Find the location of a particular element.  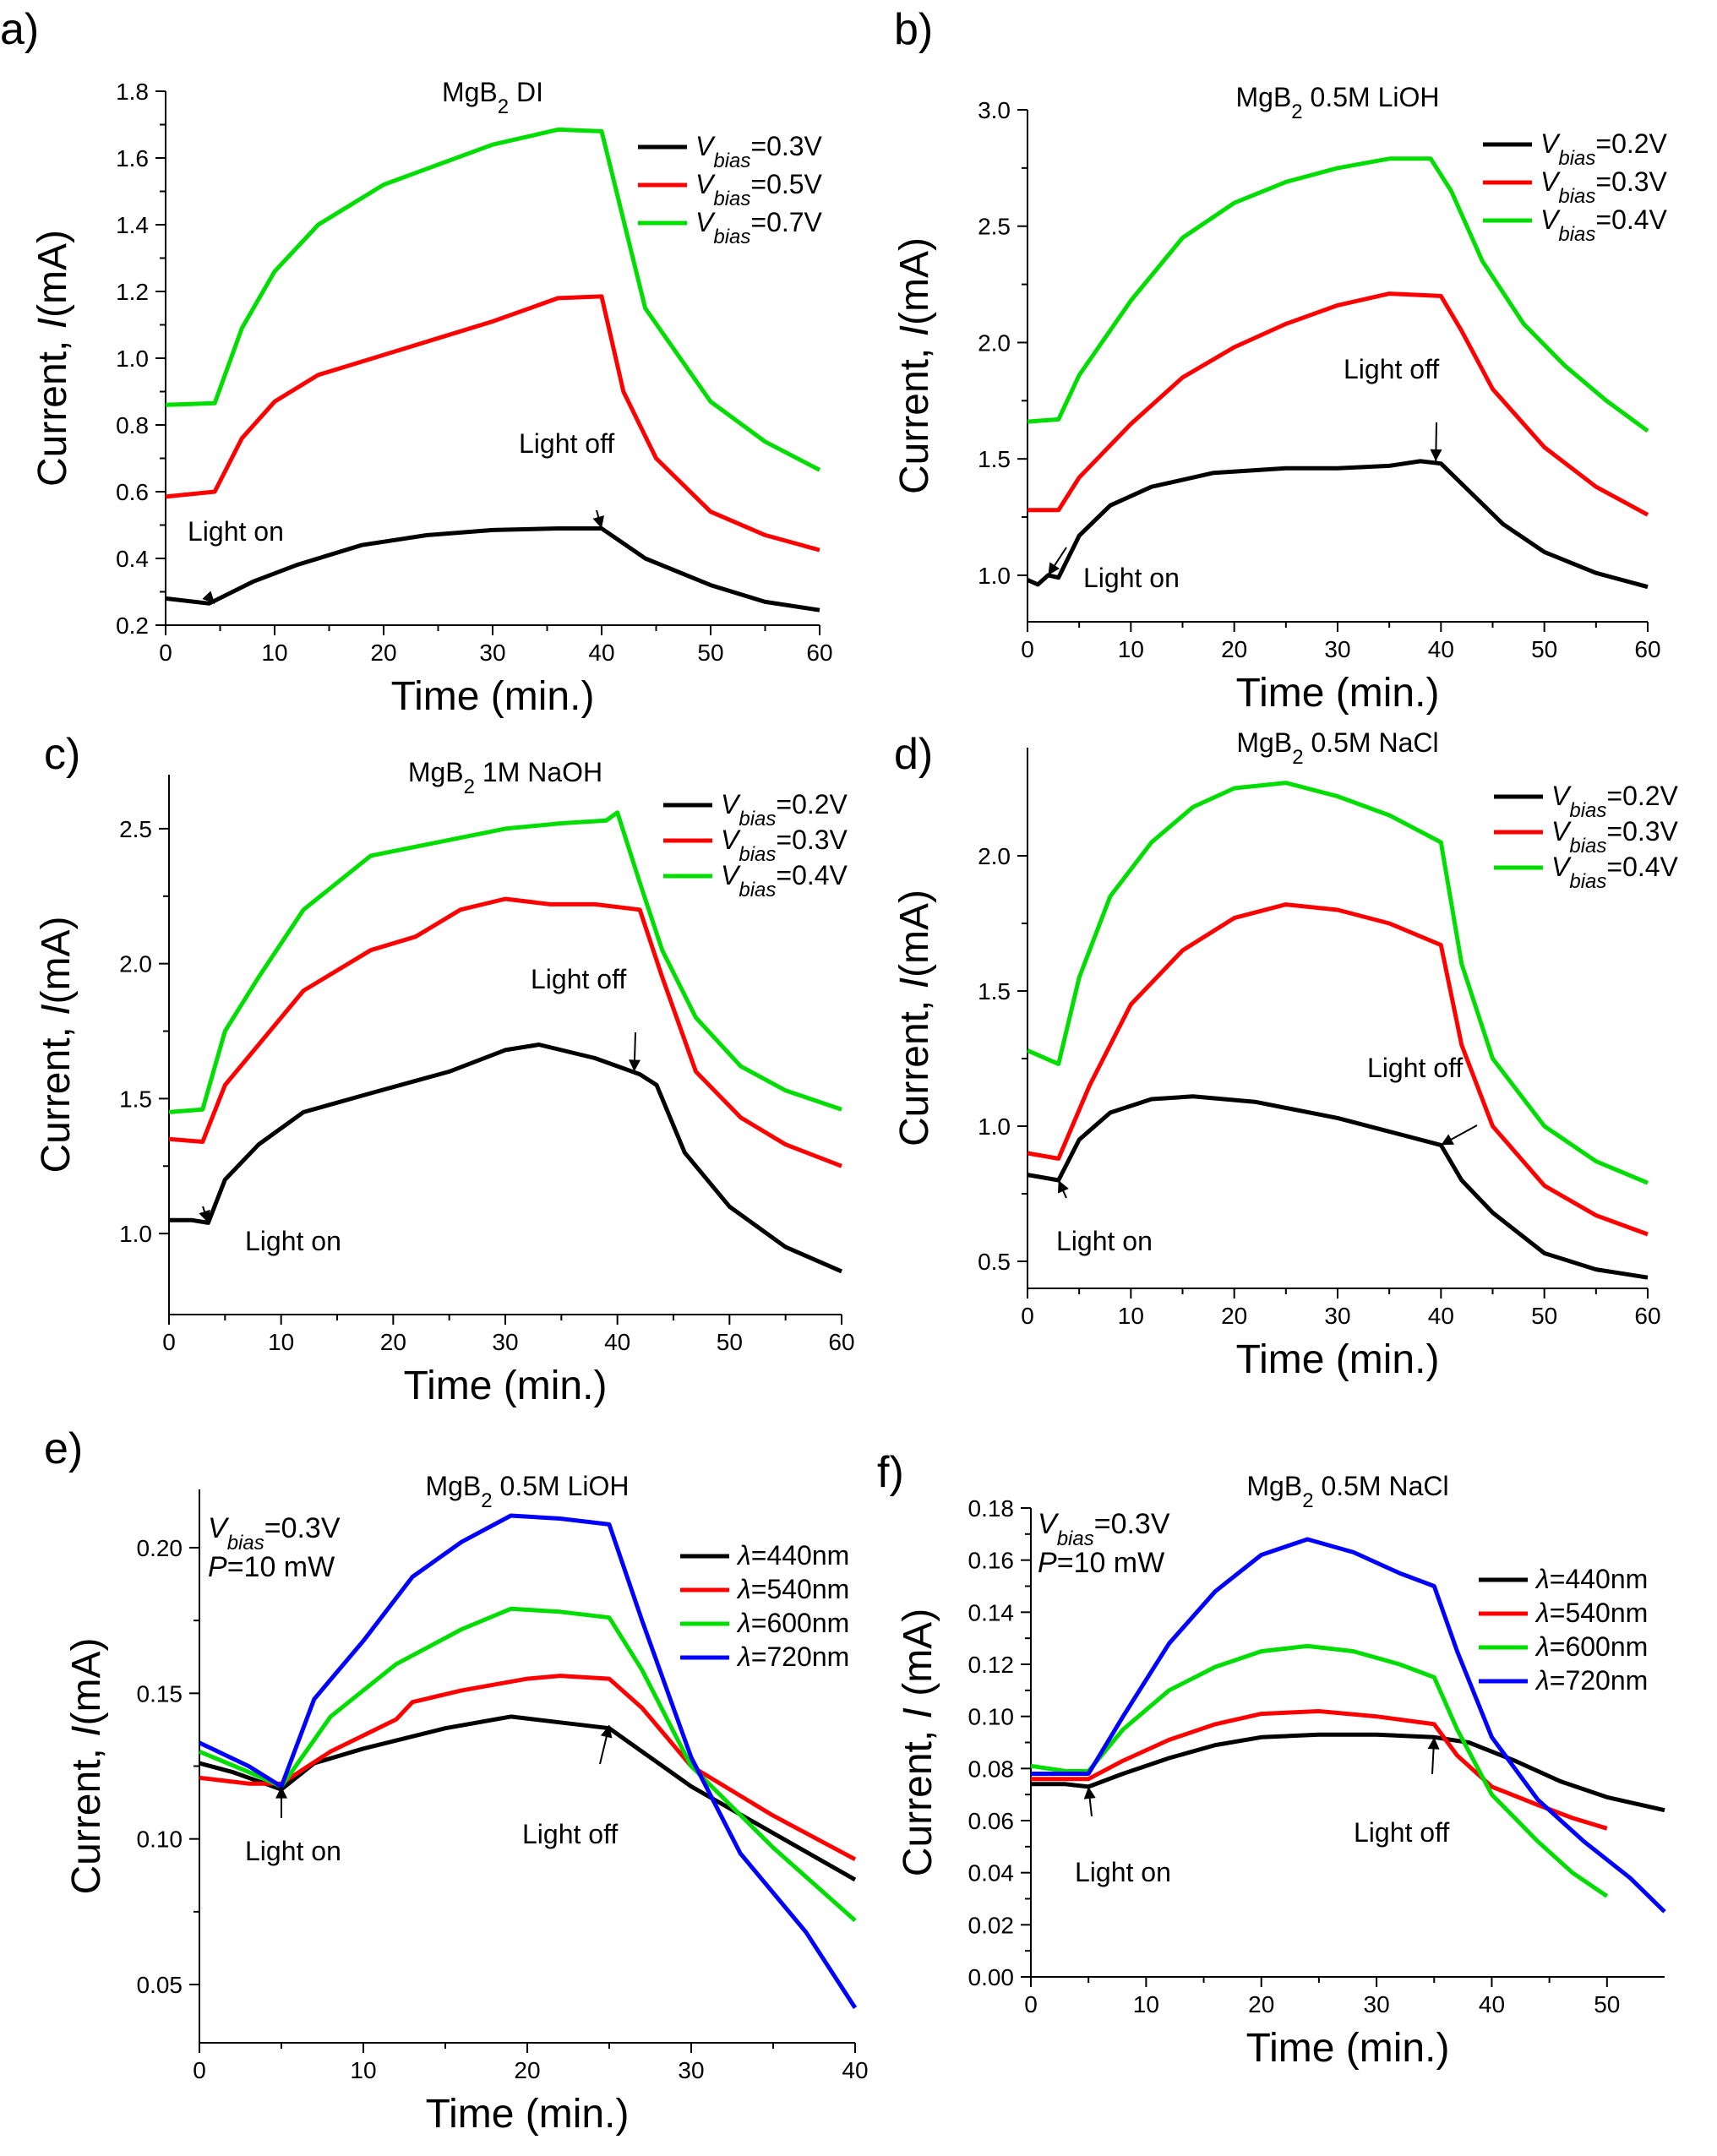

y-tick-label: 0.4 is located at coordinates (132, 559).